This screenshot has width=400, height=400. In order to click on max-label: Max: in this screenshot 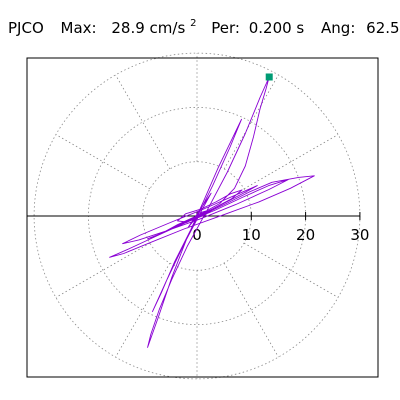, I will do `click(78, 28)`.